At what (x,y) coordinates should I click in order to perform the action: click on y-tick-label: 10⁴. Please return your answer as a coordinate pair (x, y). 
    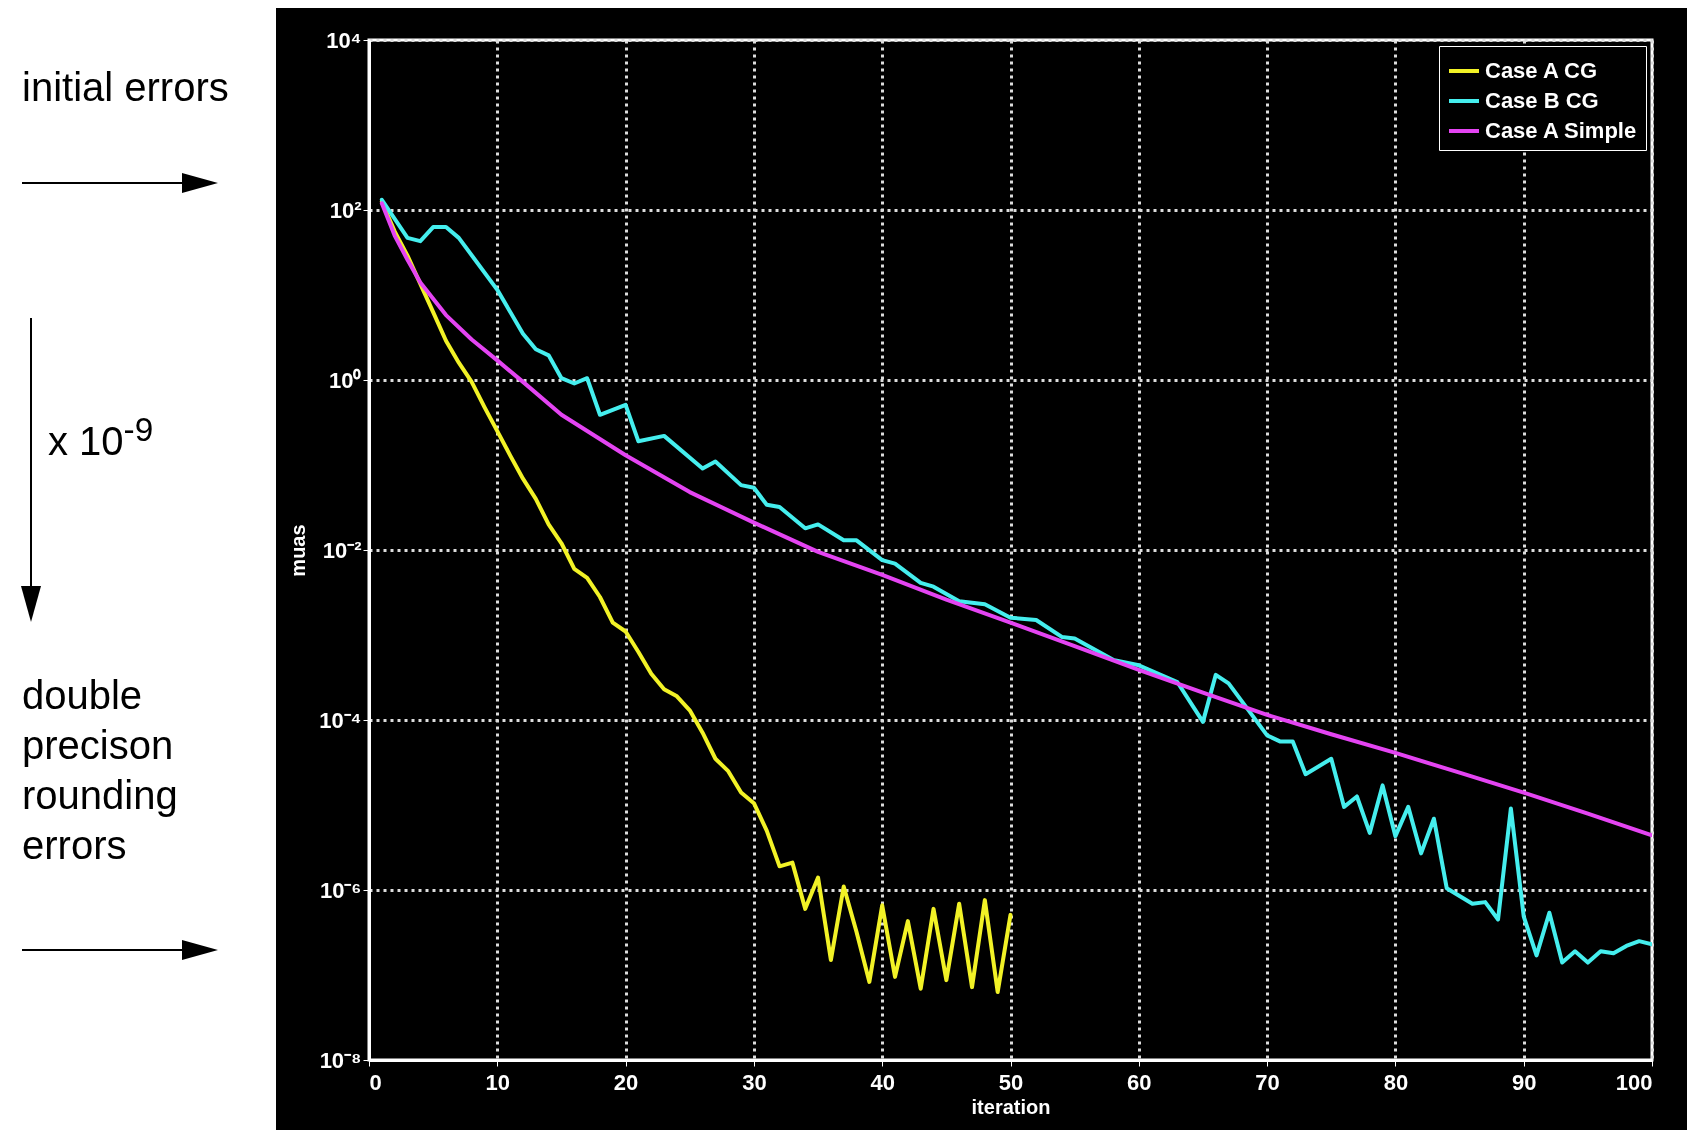
    Looking at the image, I should click on (344, 40).